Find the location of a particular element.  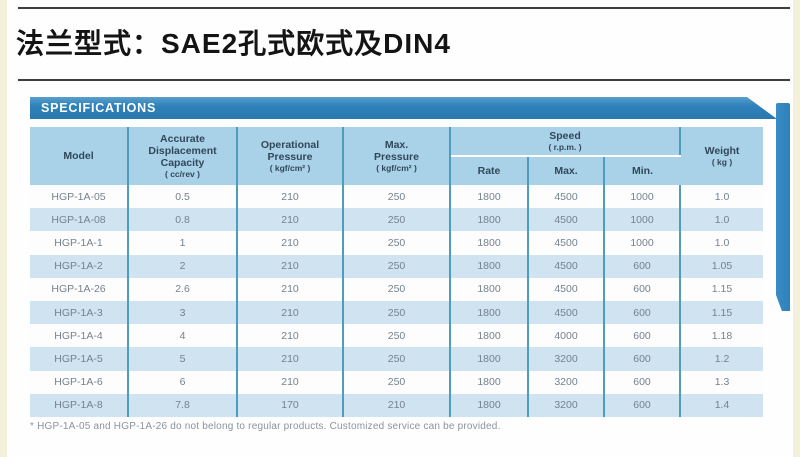

table-row: HGP-1A-2 2 210 250 1800 4500 600 1.05 is located at coordinates (396, 266).